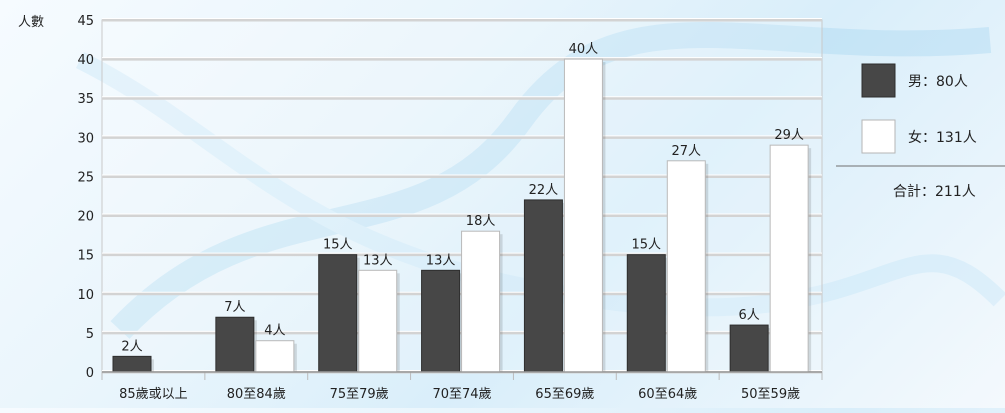  I want to click on y-tick-label: 0, so click(90, 373).